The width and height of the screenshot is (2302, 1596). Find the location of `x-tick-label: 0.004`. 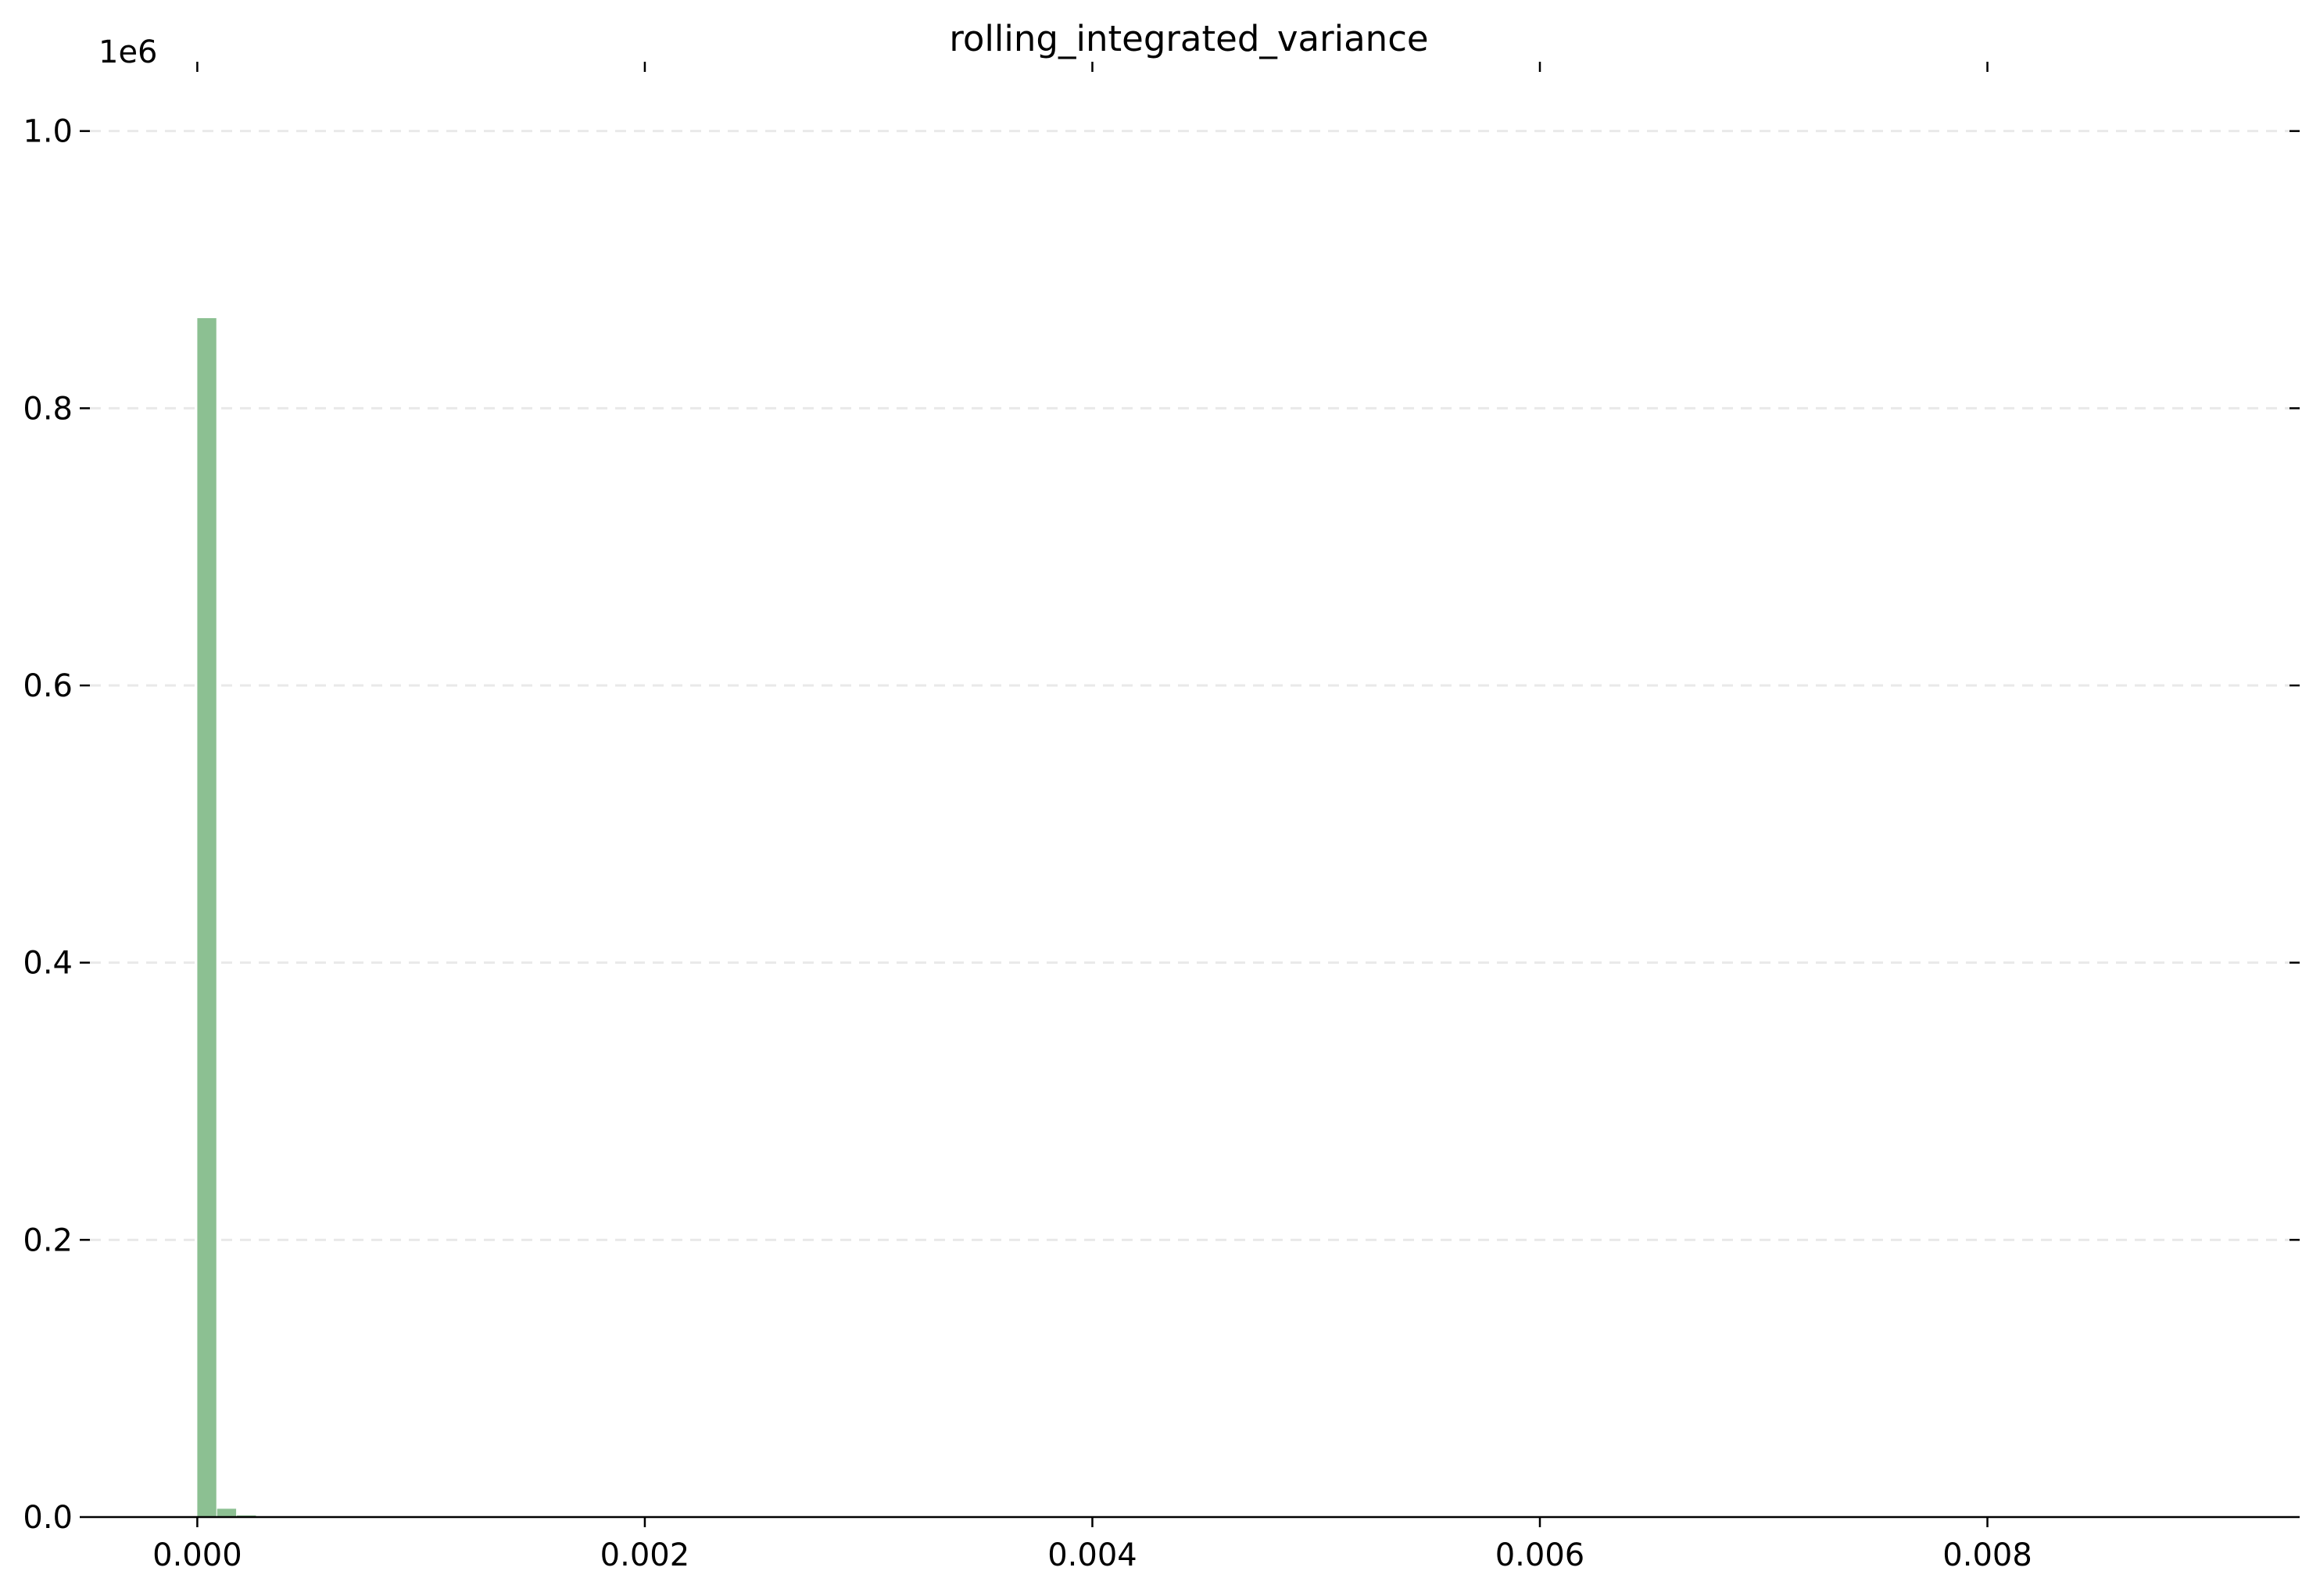

x-tick-label: 0.004 is located at coordinates (1092, 1555).